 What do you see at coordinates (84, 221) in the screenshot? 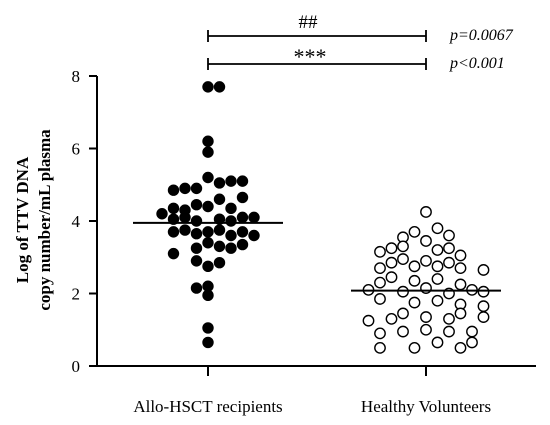
I see `y-ticks: 0 2 4 6 8` at bounding box center [84, 221].